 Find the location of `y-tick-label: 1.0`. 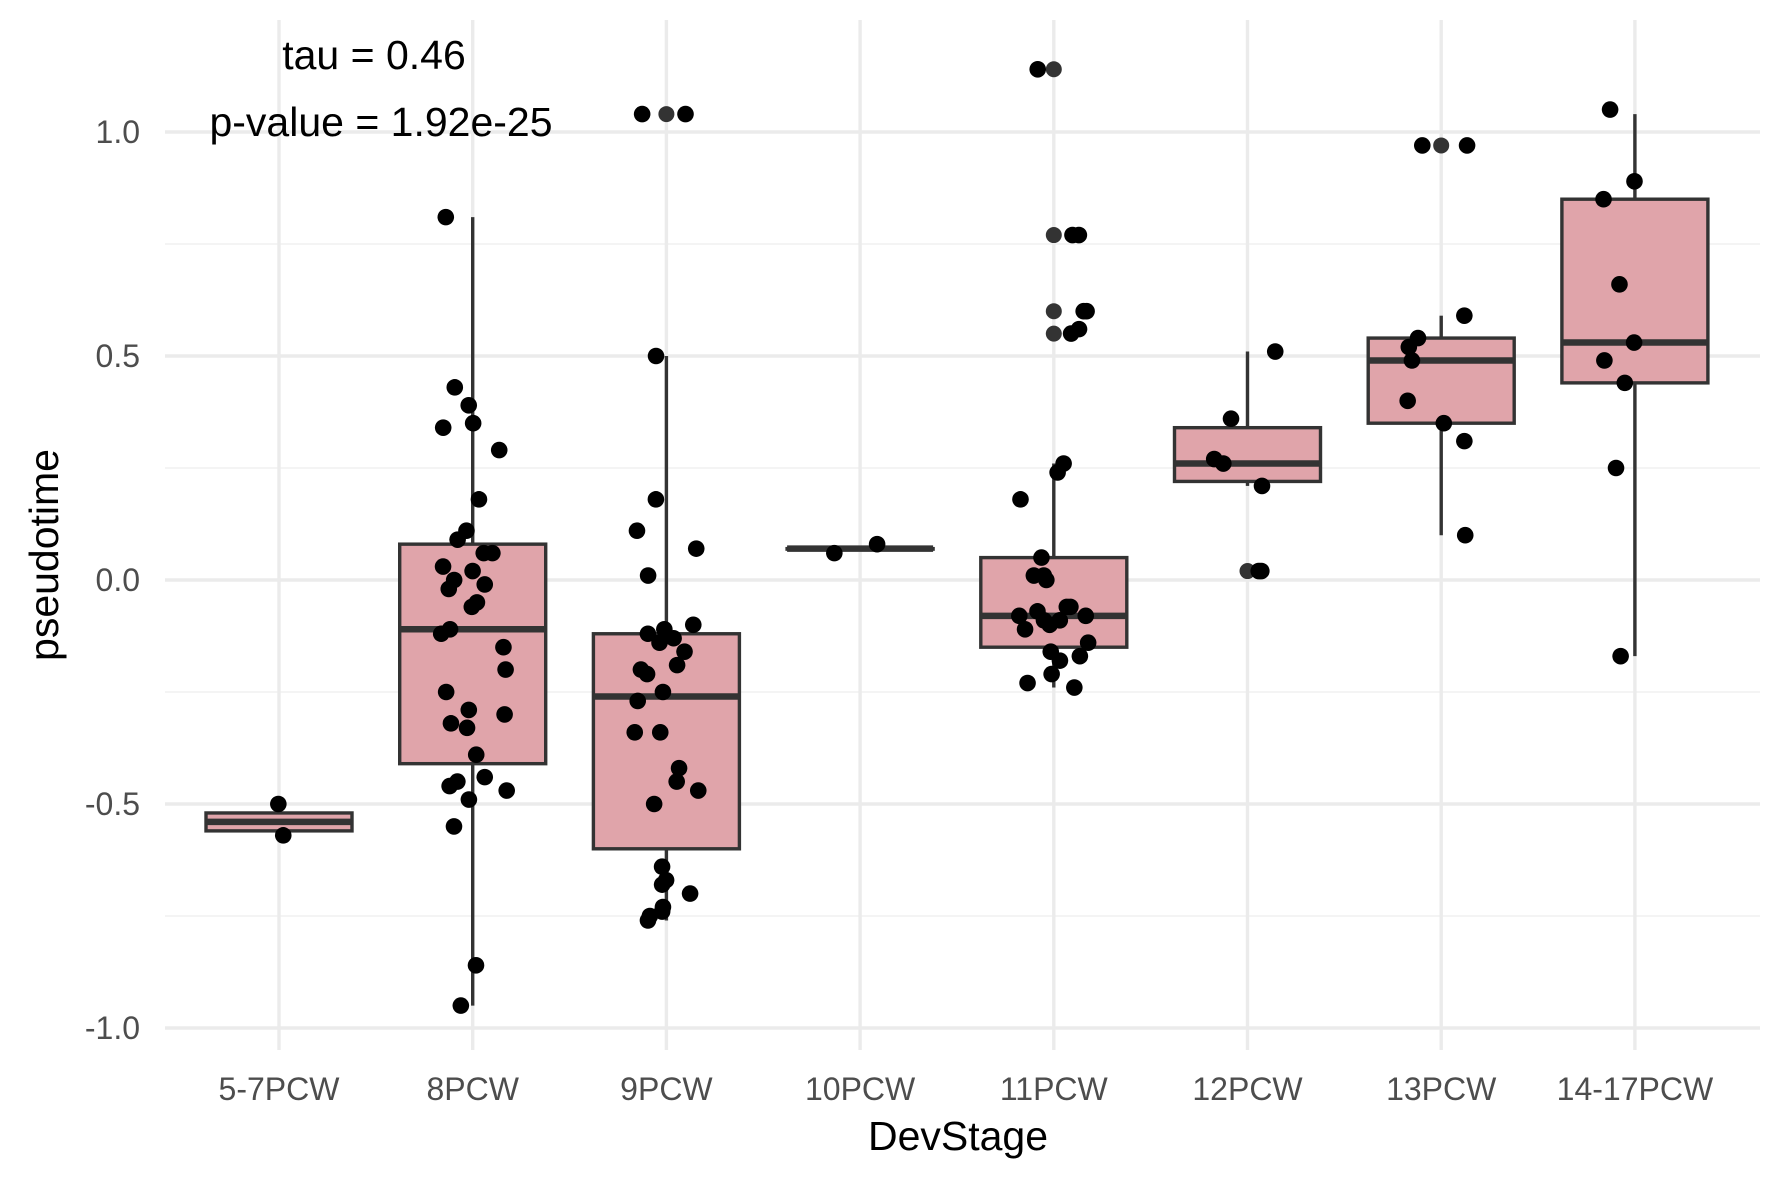

y-tick-label: 1.0 is located at coordinates (118, 132).